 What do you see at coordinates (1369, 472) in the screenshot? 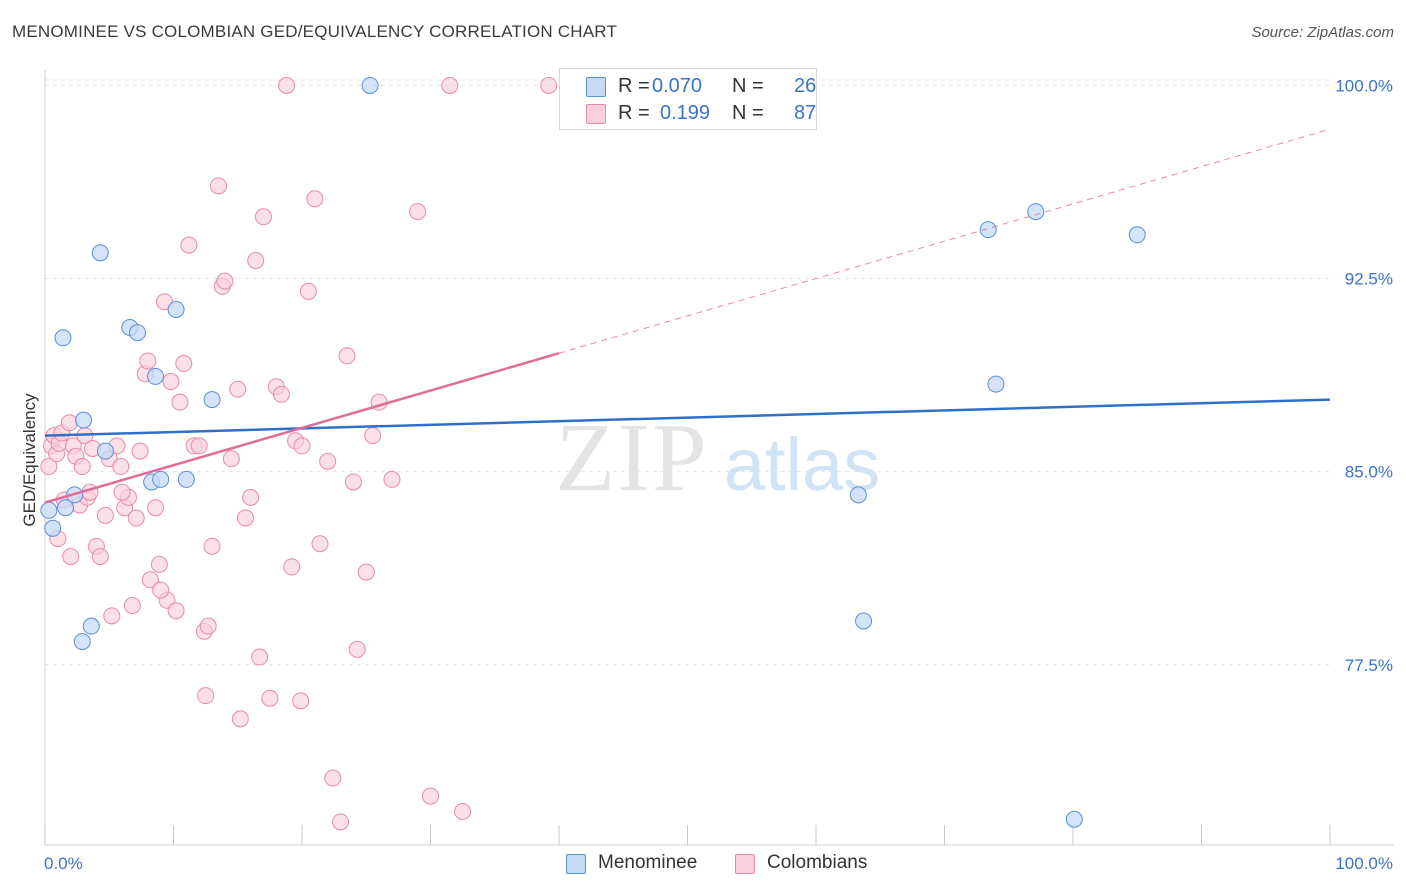
I see `y-tick-label: 85.0%` at bounding box center [1369, 472].